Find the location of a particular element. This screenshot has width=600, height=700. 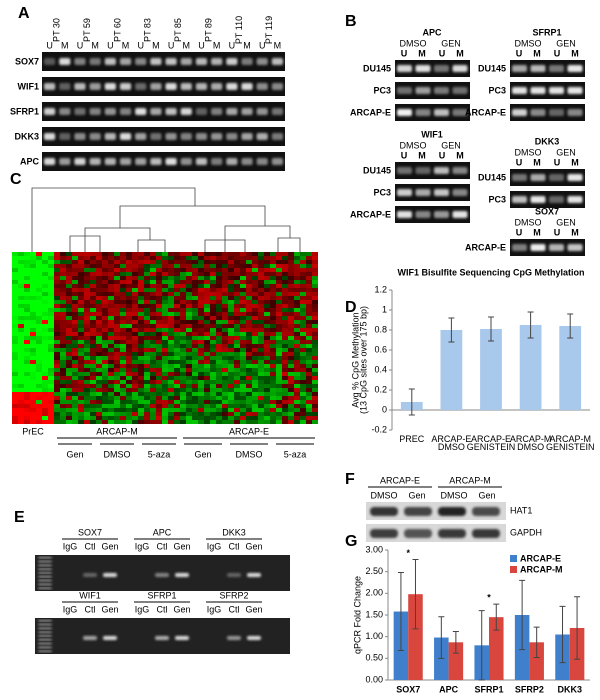

sample-label: PT 30 is located at coordinates (57, 30).